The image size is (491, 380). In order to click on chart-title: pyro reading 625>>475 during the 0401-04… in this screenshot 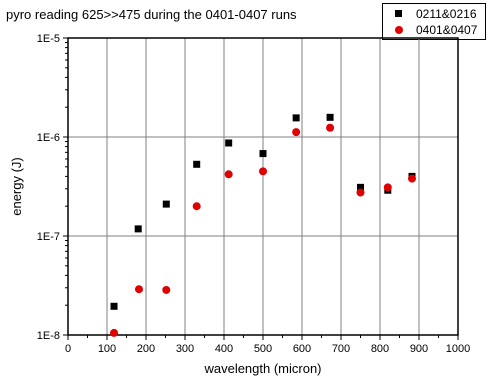, I will do `click(151, 14)`.